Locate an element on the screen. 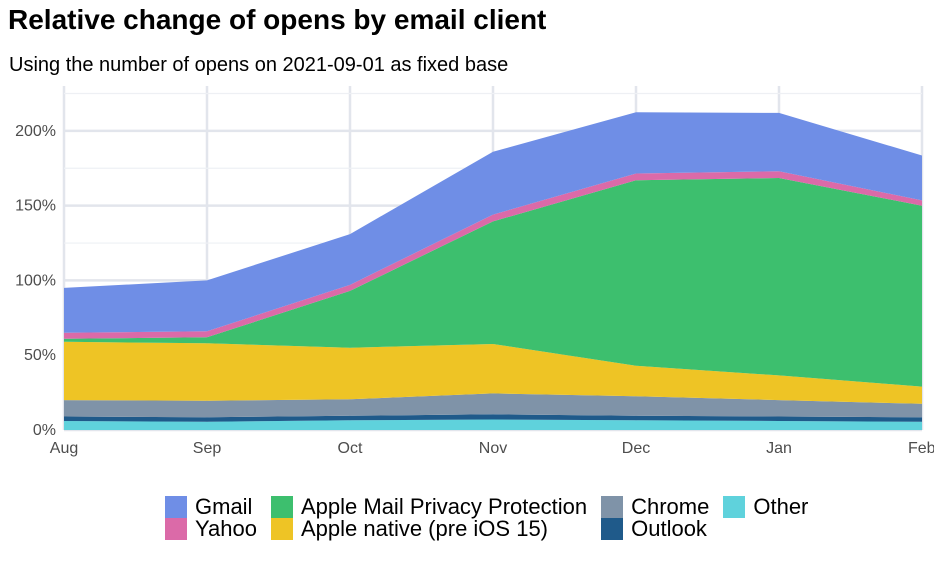 This screenshot has width=934, height=562. y-tick-label: 50% is located at coordinates (40, 355).